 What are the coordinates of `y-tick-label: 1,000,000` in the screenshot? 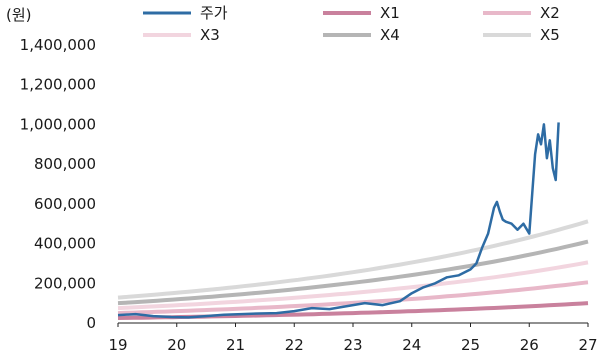 It's located at (58, 124).